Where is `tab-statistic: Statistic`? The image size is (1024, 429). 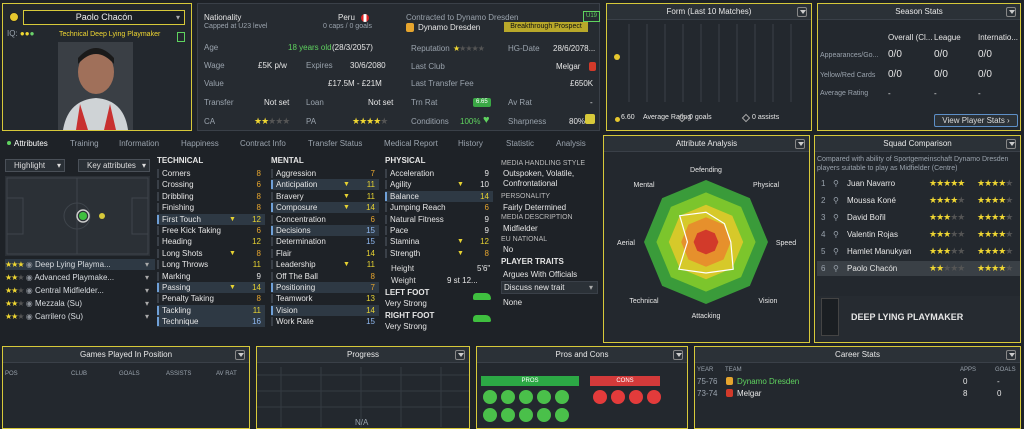
tab-statistic: Statistic is located at coordinates (520, 143).